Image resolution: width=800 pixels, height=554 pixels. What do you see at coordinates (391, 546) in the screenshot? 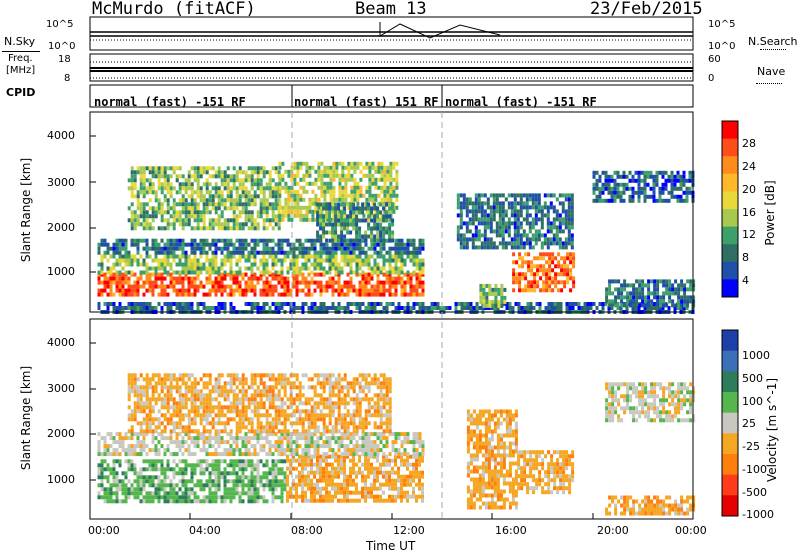
I see `x-axis-label: Time UT` at bounding box center [391, 546].